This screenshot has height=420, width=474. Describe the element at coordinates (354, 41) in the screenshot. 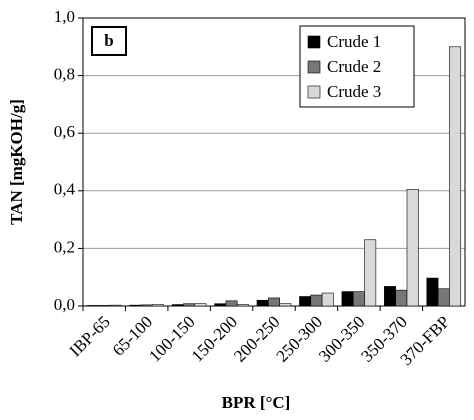

I see `legend-label: Crude 1` at that location.